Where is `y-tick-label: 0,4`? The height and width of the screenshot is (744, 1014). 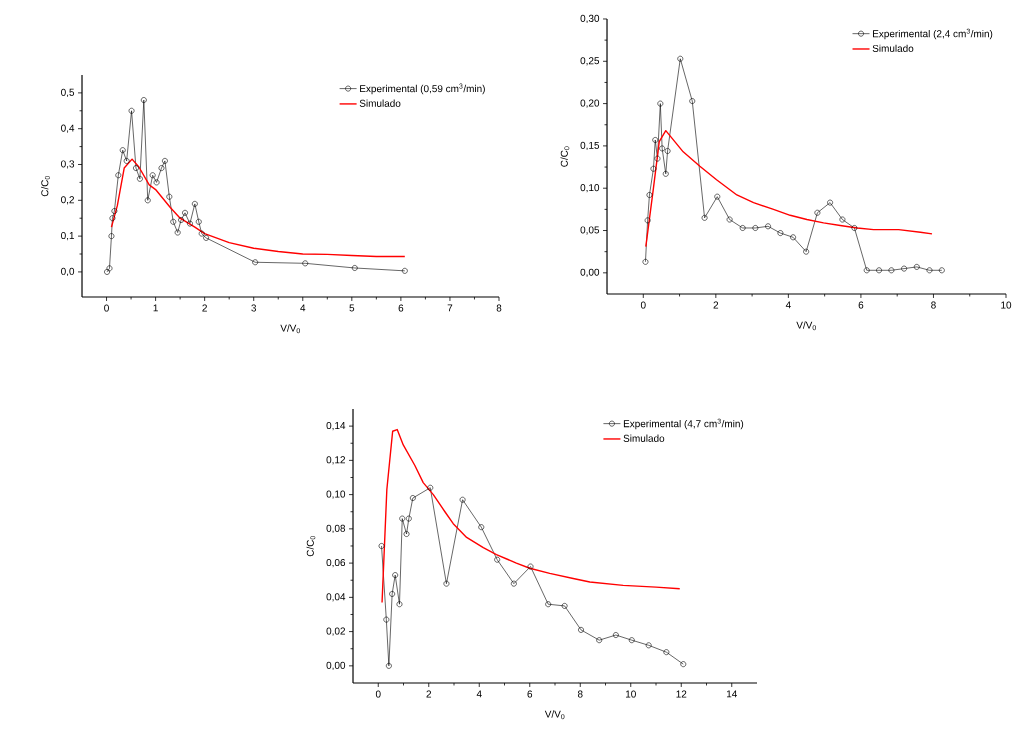
y-tick-label: 0,4 is located at coordinates (68, 128).